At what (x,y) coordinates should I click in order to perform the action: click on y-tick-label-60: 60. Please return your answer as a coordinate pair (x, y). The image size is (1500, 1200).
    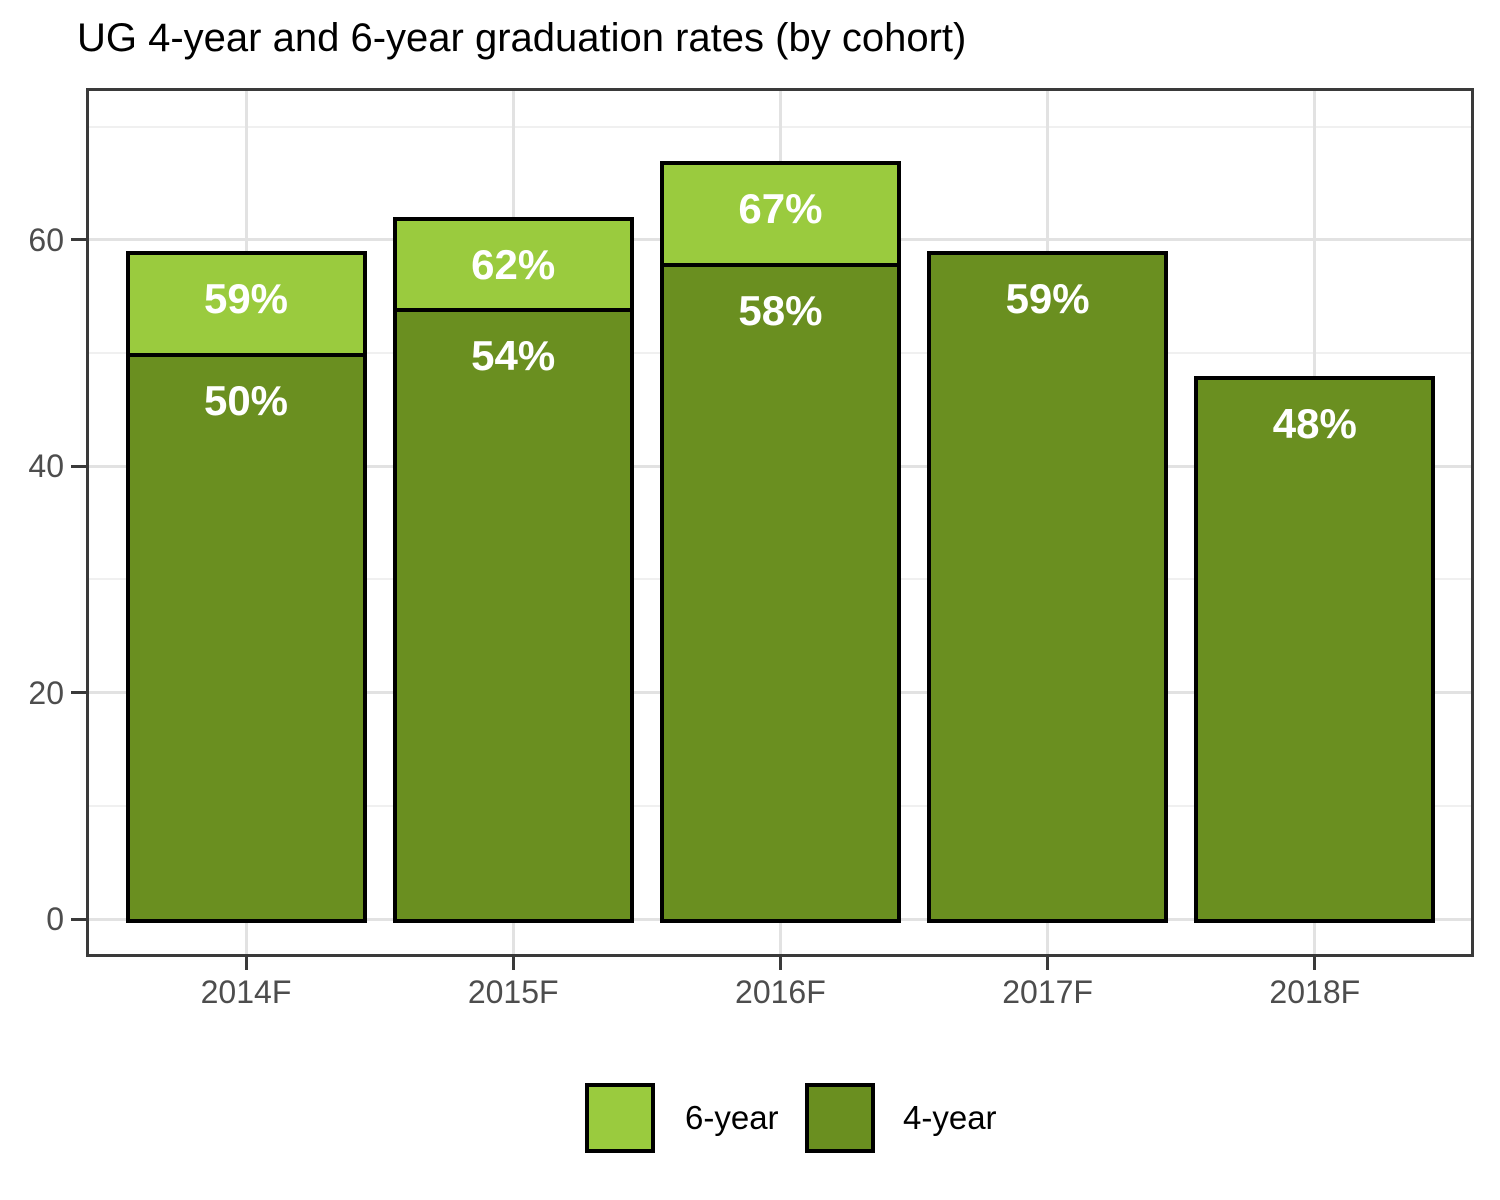
    Looking at the image, I should click on (46, 239).